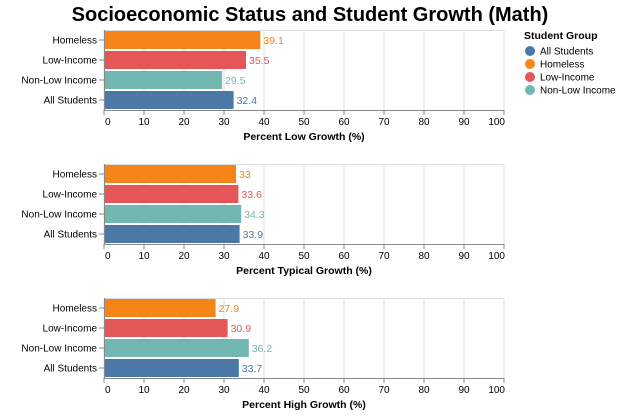  What do you see at coordinates (235, 81) in the screenshot?
I see `bar-value-label: 29.5` at bounding box center [235, 81].